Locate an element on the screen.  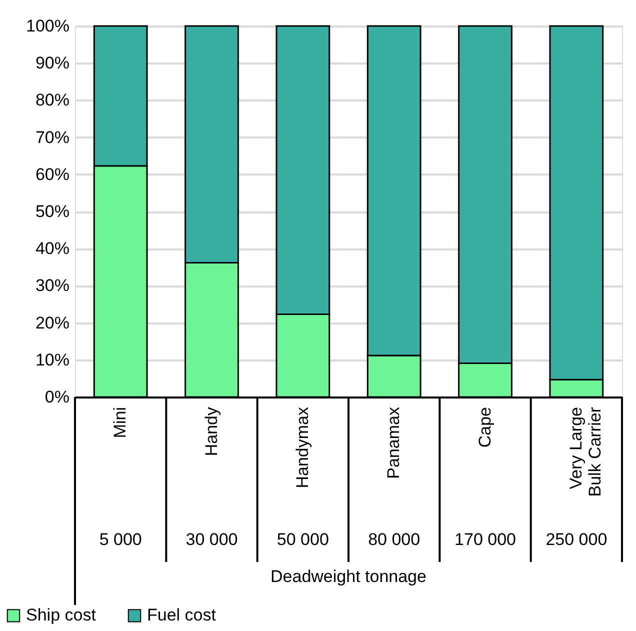
x-axis-title: Deadweight tonnage is located at coordinates (348, 576).